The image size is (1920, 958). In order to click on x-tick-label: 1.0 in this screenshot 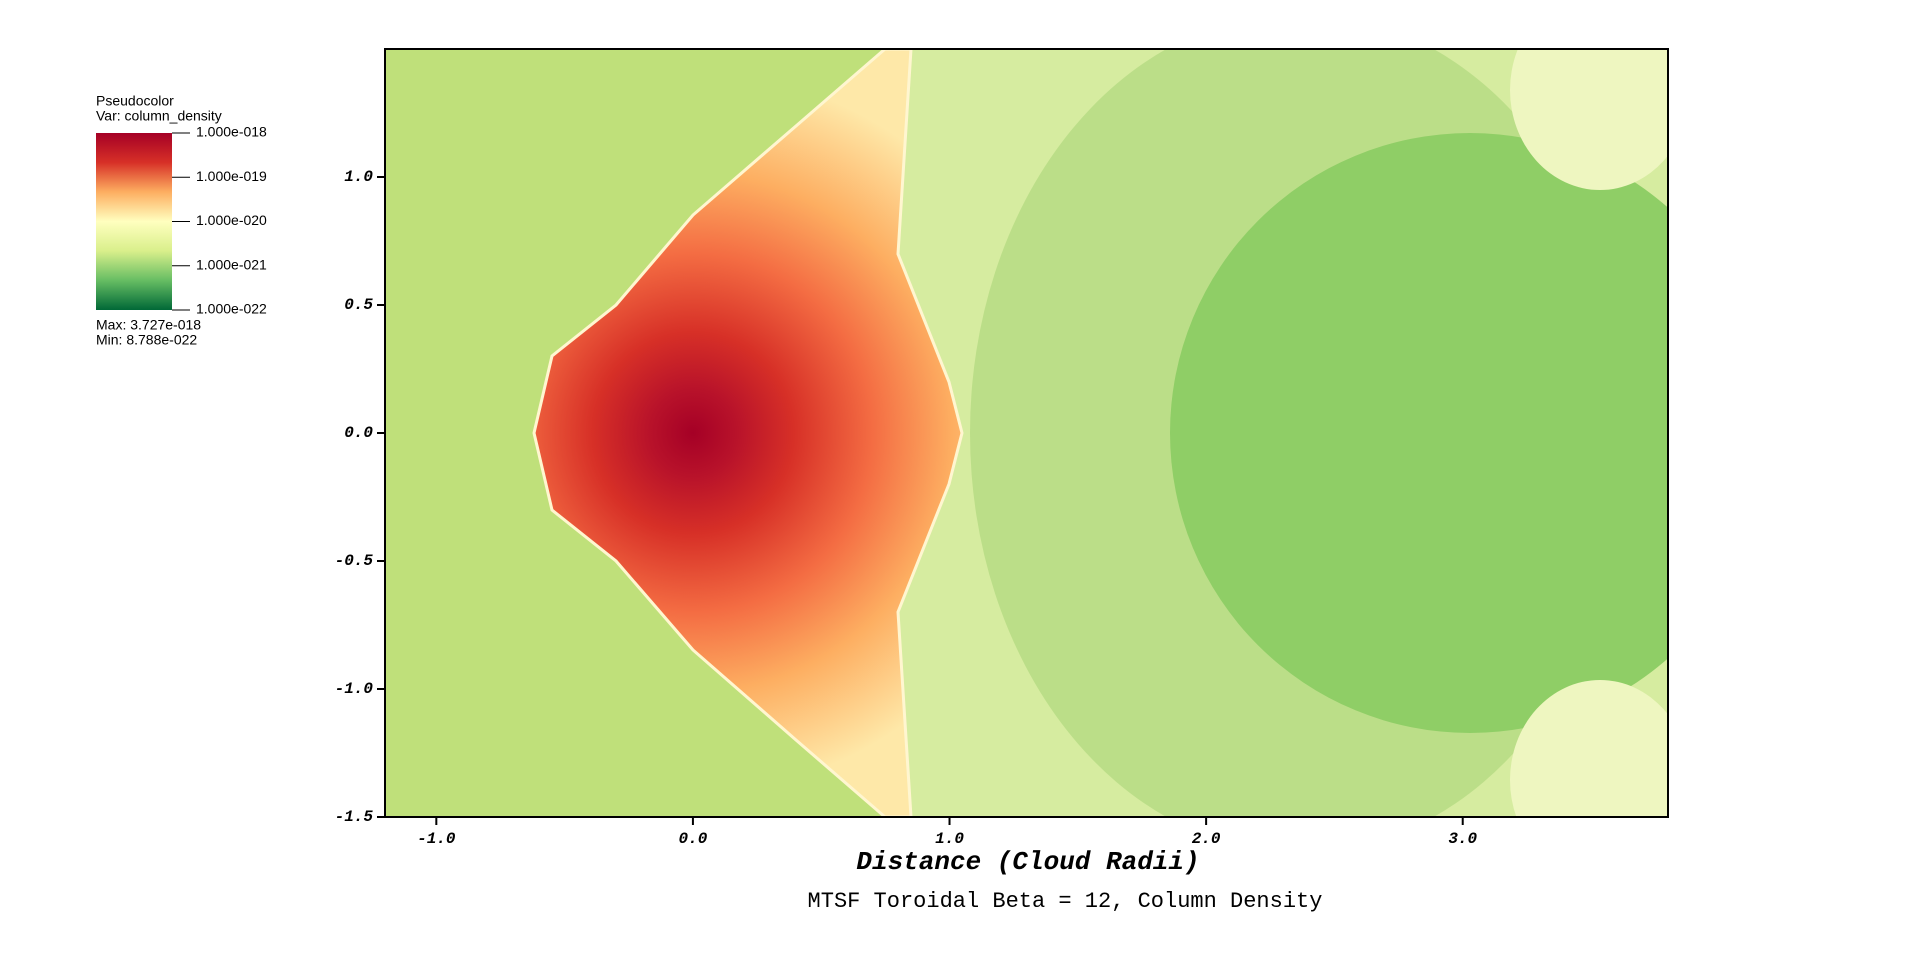, I will do `click(949, 839)`.